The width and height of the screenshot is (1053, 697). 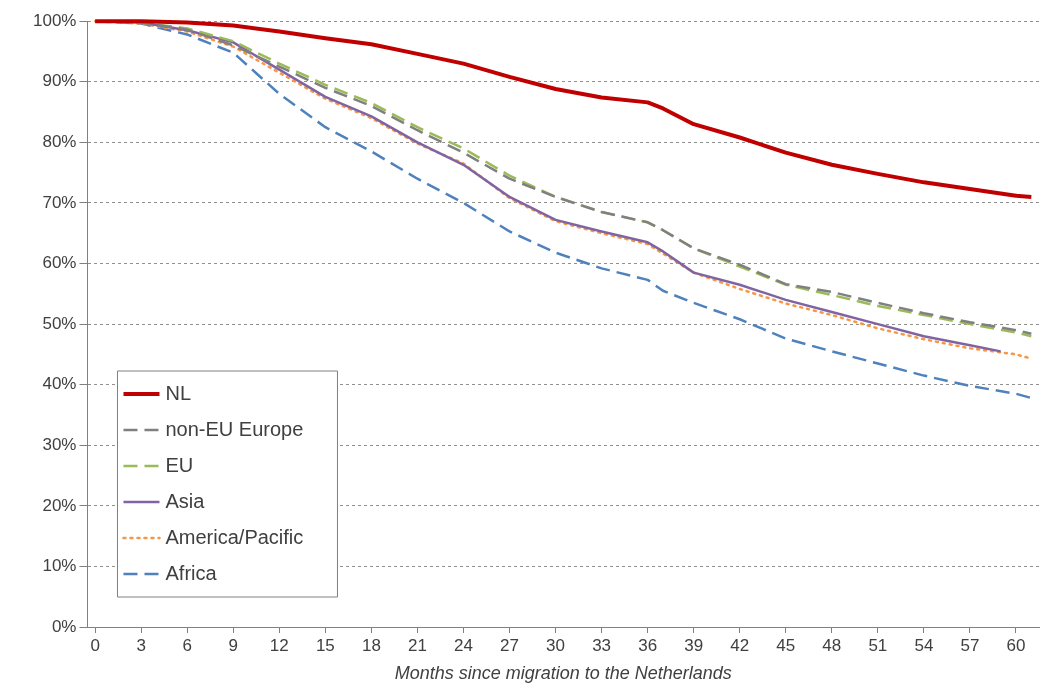 I want to click on x-tick-label: 24, so click(x=463, y=645).